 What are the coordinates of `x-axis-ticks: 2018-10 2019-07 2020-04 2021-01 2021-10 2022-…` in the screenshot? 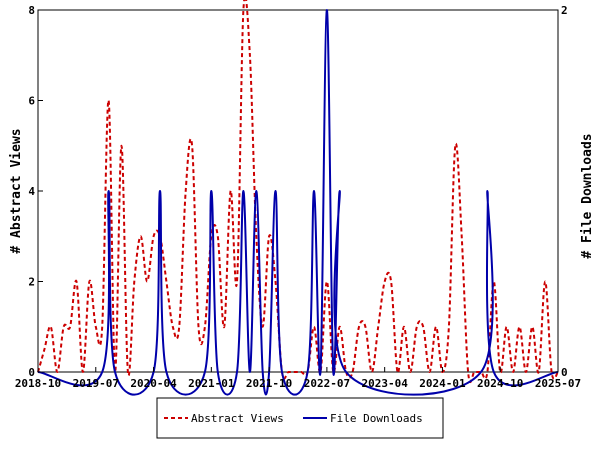 It's located at (298, 378).